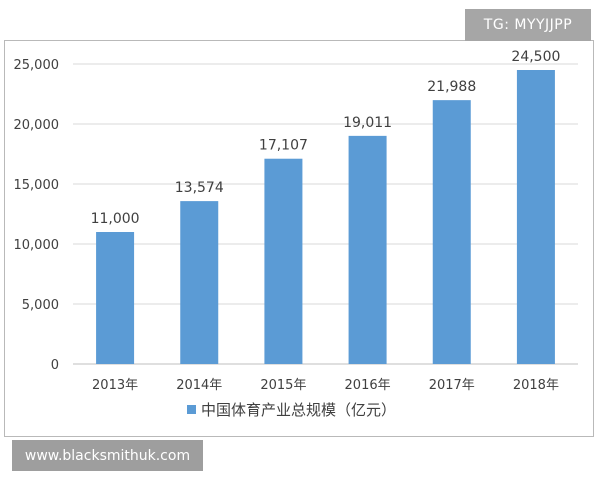  What do you see at coordinates (535, 57) in the screenshot?
I see `data-label: 24,500` at bounding box center [535, 57].